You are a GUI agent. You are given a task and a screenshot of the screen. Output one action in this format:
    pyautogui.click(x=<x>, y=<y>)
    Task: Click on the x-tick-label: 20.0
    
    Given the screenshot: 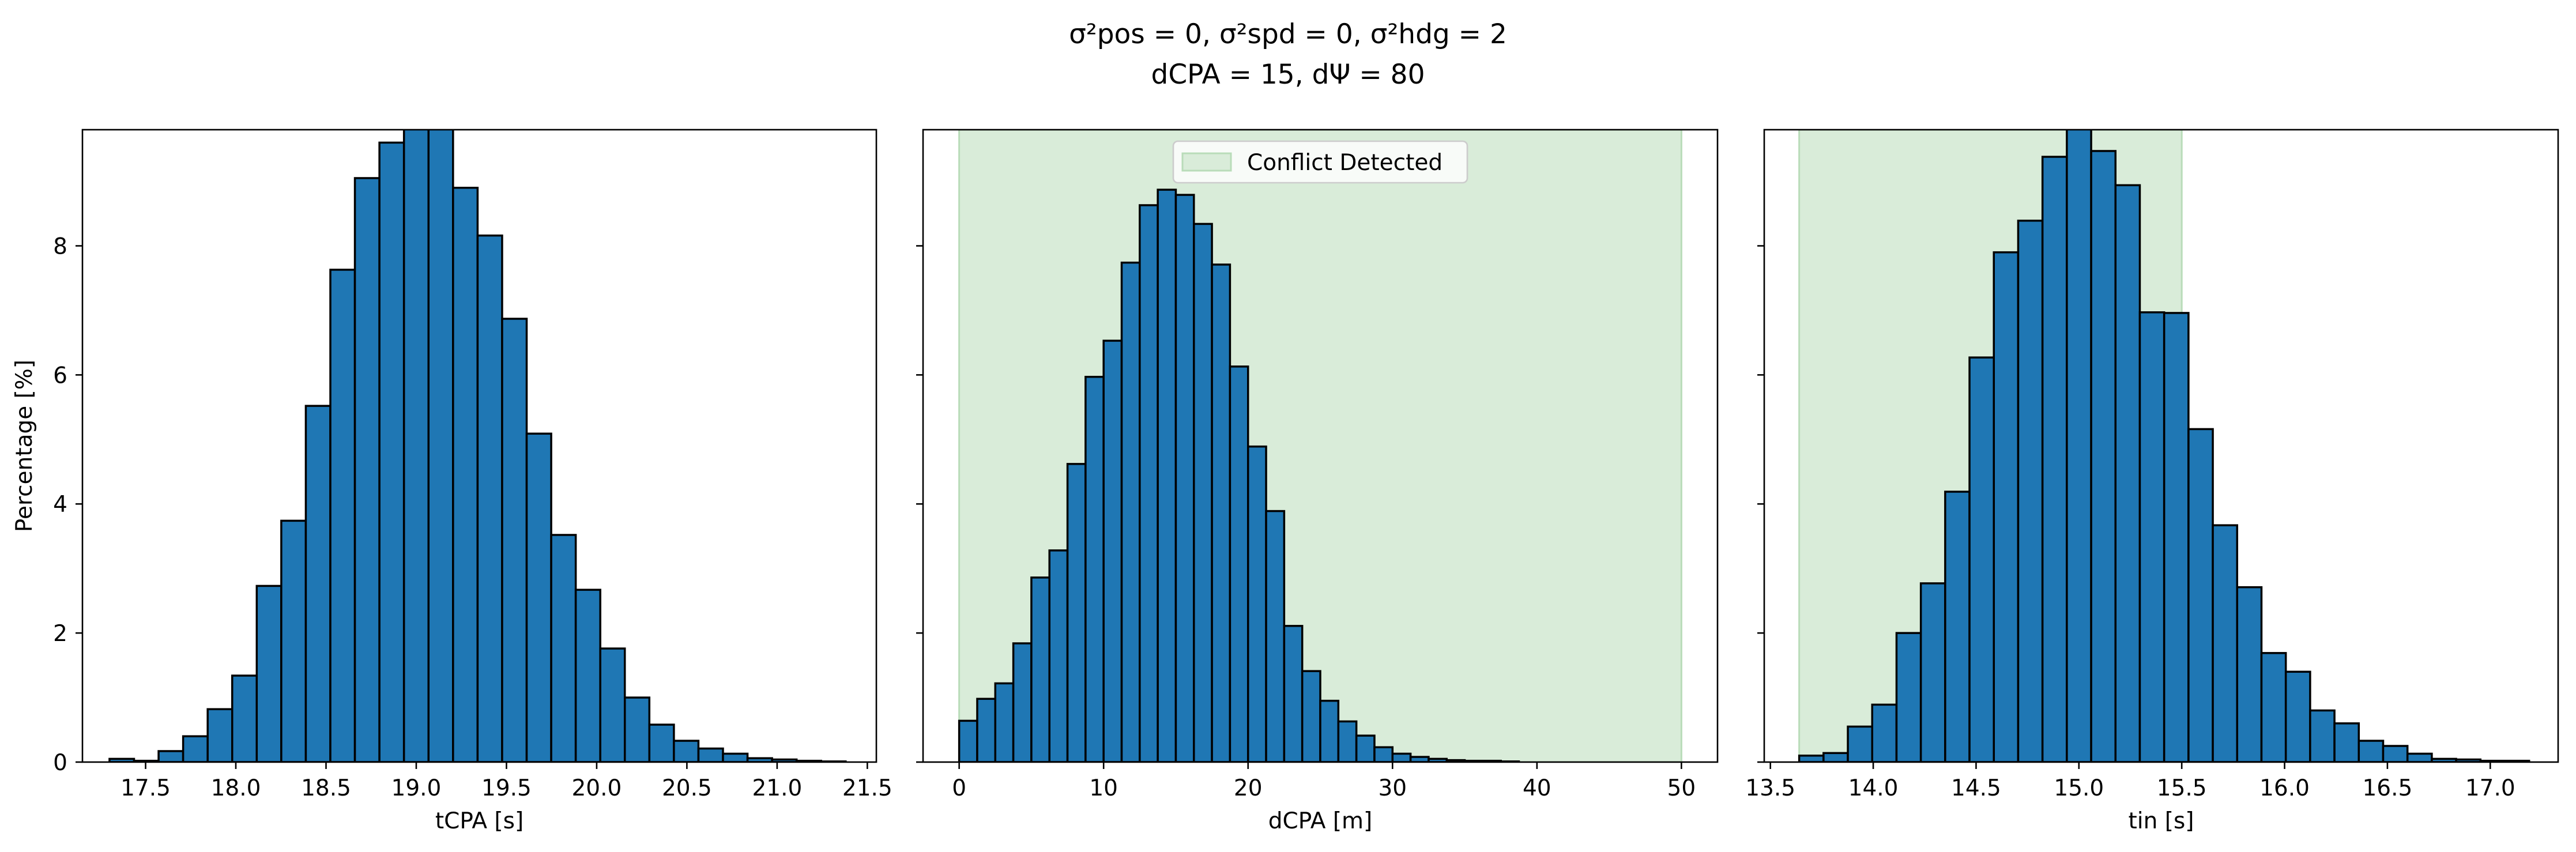 What is the action you would take?
    pyautogui.click(x=596, y=788)
    